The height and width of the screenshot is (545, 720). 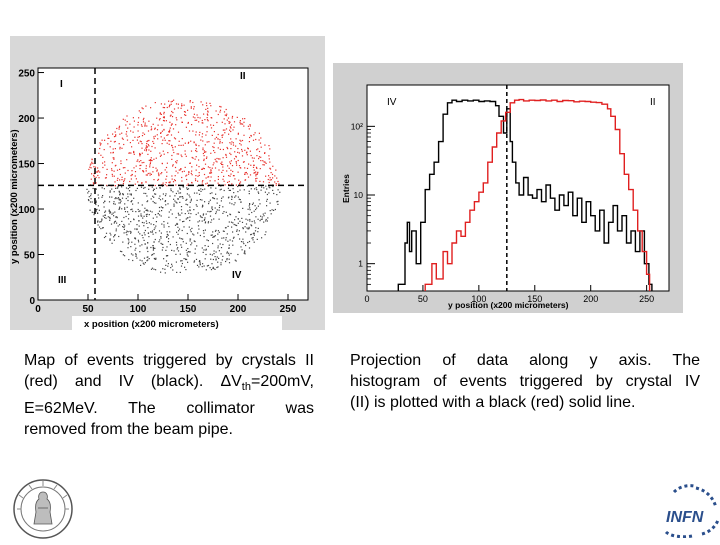 I want to click on map-x-axis-label: x position (x200 micrometers), so click(x=151, y=324).